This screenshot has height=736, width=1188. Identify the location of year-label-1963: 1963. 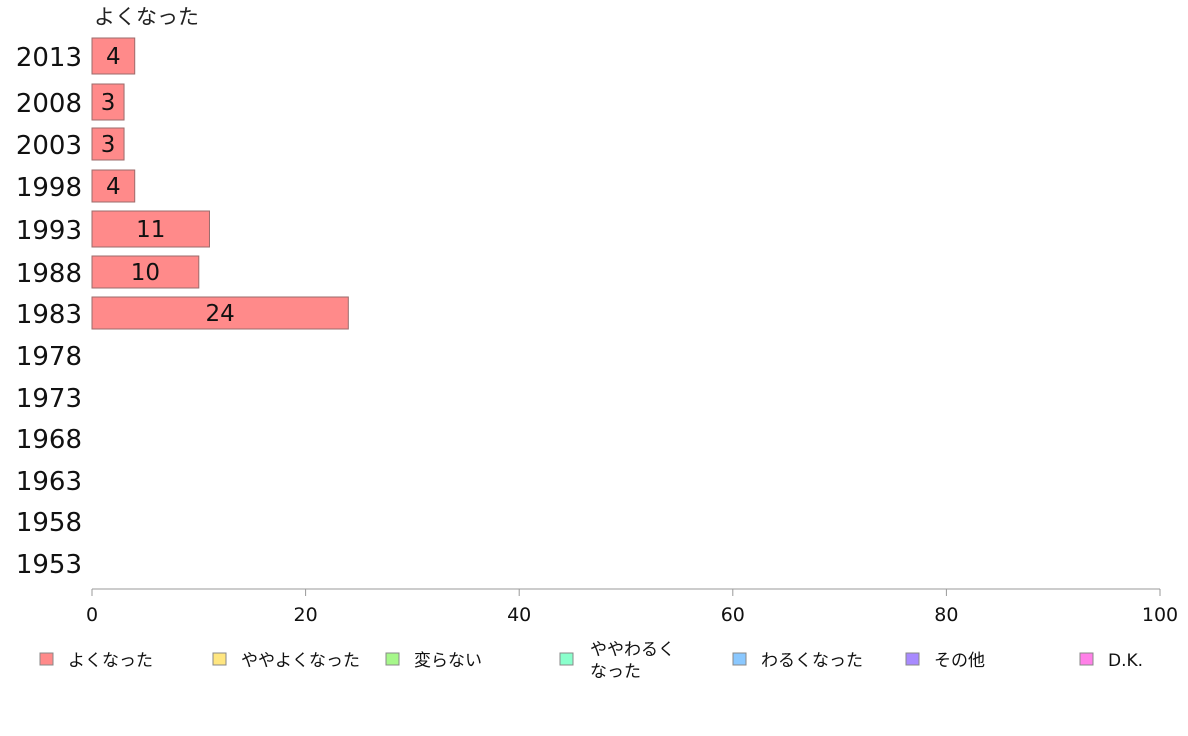
(49, 482).